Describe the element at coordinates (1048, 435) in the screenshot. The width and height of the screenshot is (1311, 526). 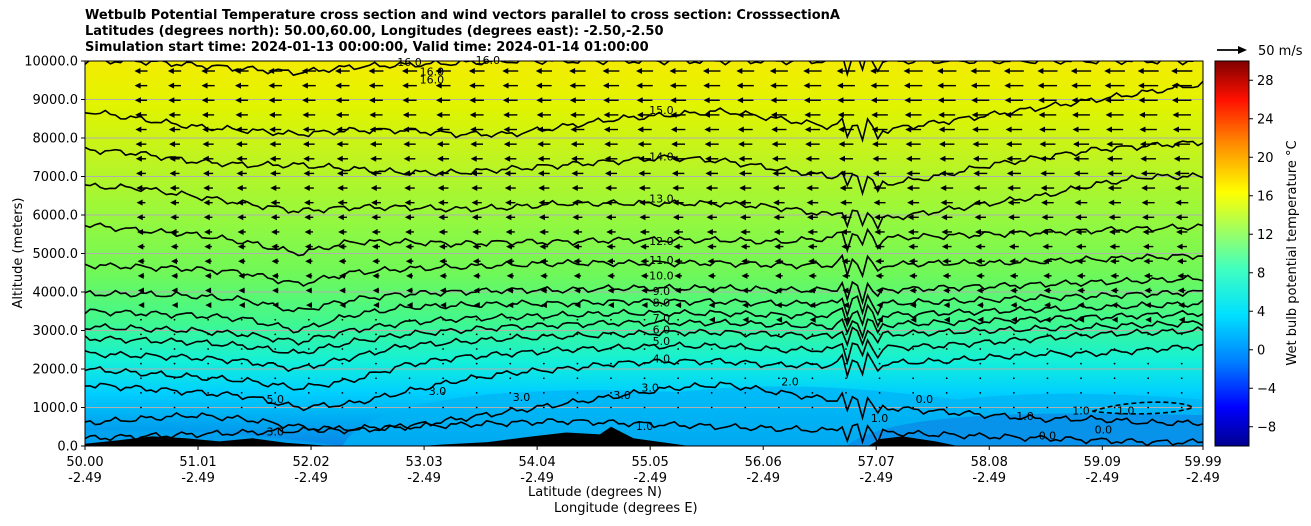
I see `contour-label-30: 0.0` at that location.